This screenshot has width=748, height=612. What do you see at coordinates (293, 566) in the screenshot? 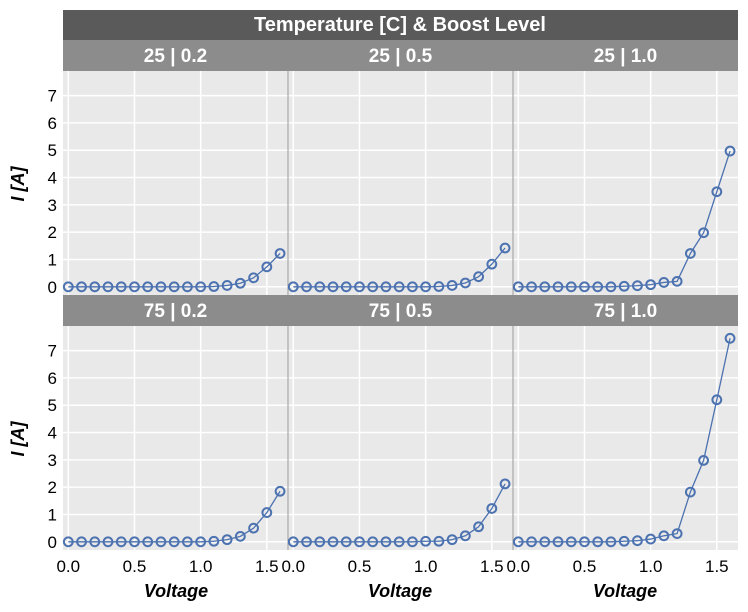
I see `x-tick-label: 0.0` at bounding box center [293, 566].